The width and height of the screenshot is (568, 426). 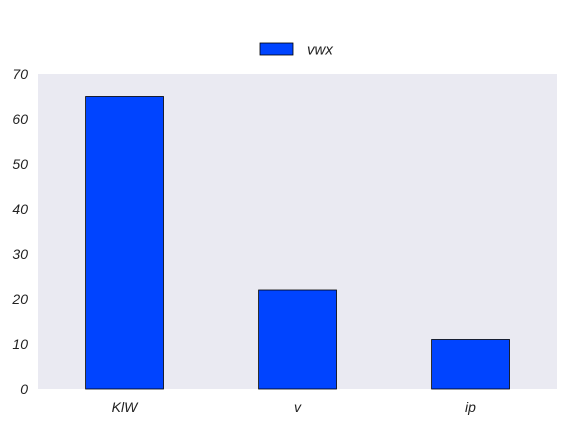 What do you see at coordinates (20, 344) in the screenshot?
I see `y-tick-label: 10` at bounding box center [20, 344].